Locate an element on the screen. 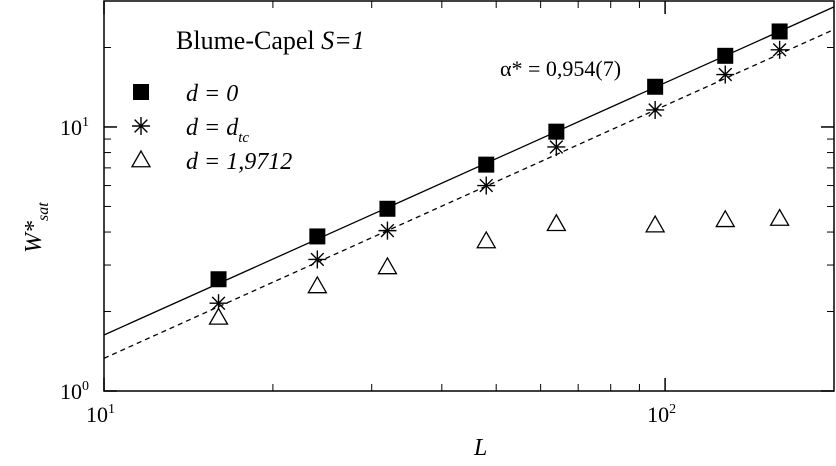 The width and height of the screenshot is (836, 466). x-tick-label: 10² is located at coordinates (661, 414).